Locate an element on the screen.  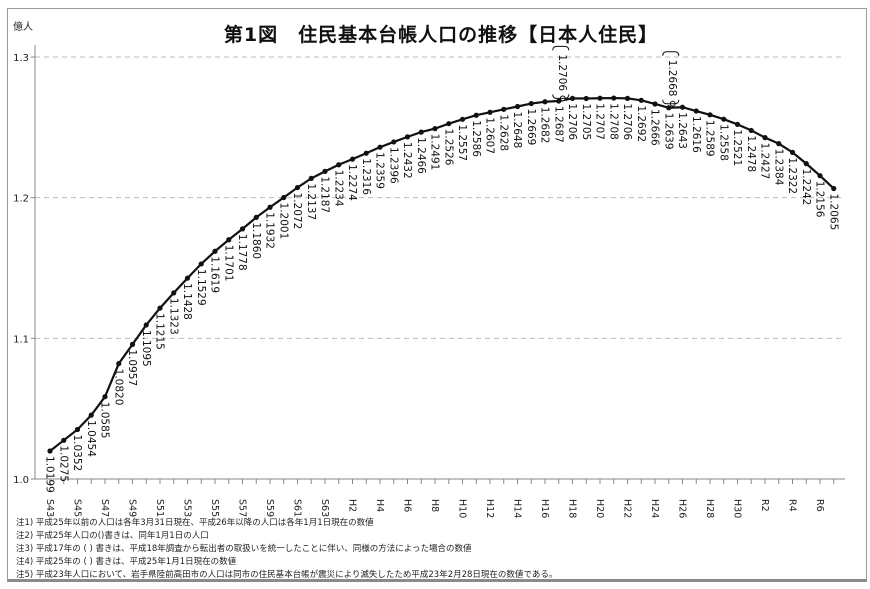
data-label: 1.2628 is located at coordinates (503, 132).